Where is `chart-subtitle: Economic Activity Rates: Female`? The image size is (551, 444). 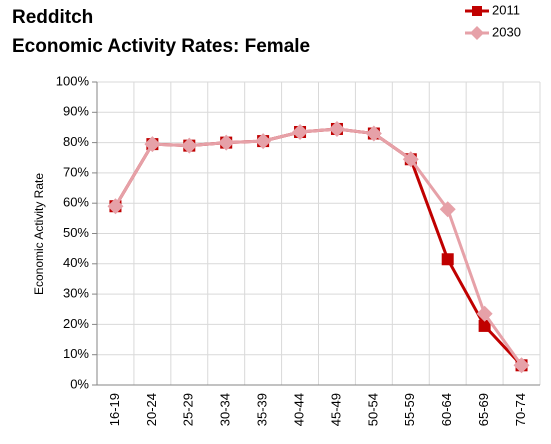
chart-subtitle: Economic Activity Rates: Female is located at coordinates (161, 46).